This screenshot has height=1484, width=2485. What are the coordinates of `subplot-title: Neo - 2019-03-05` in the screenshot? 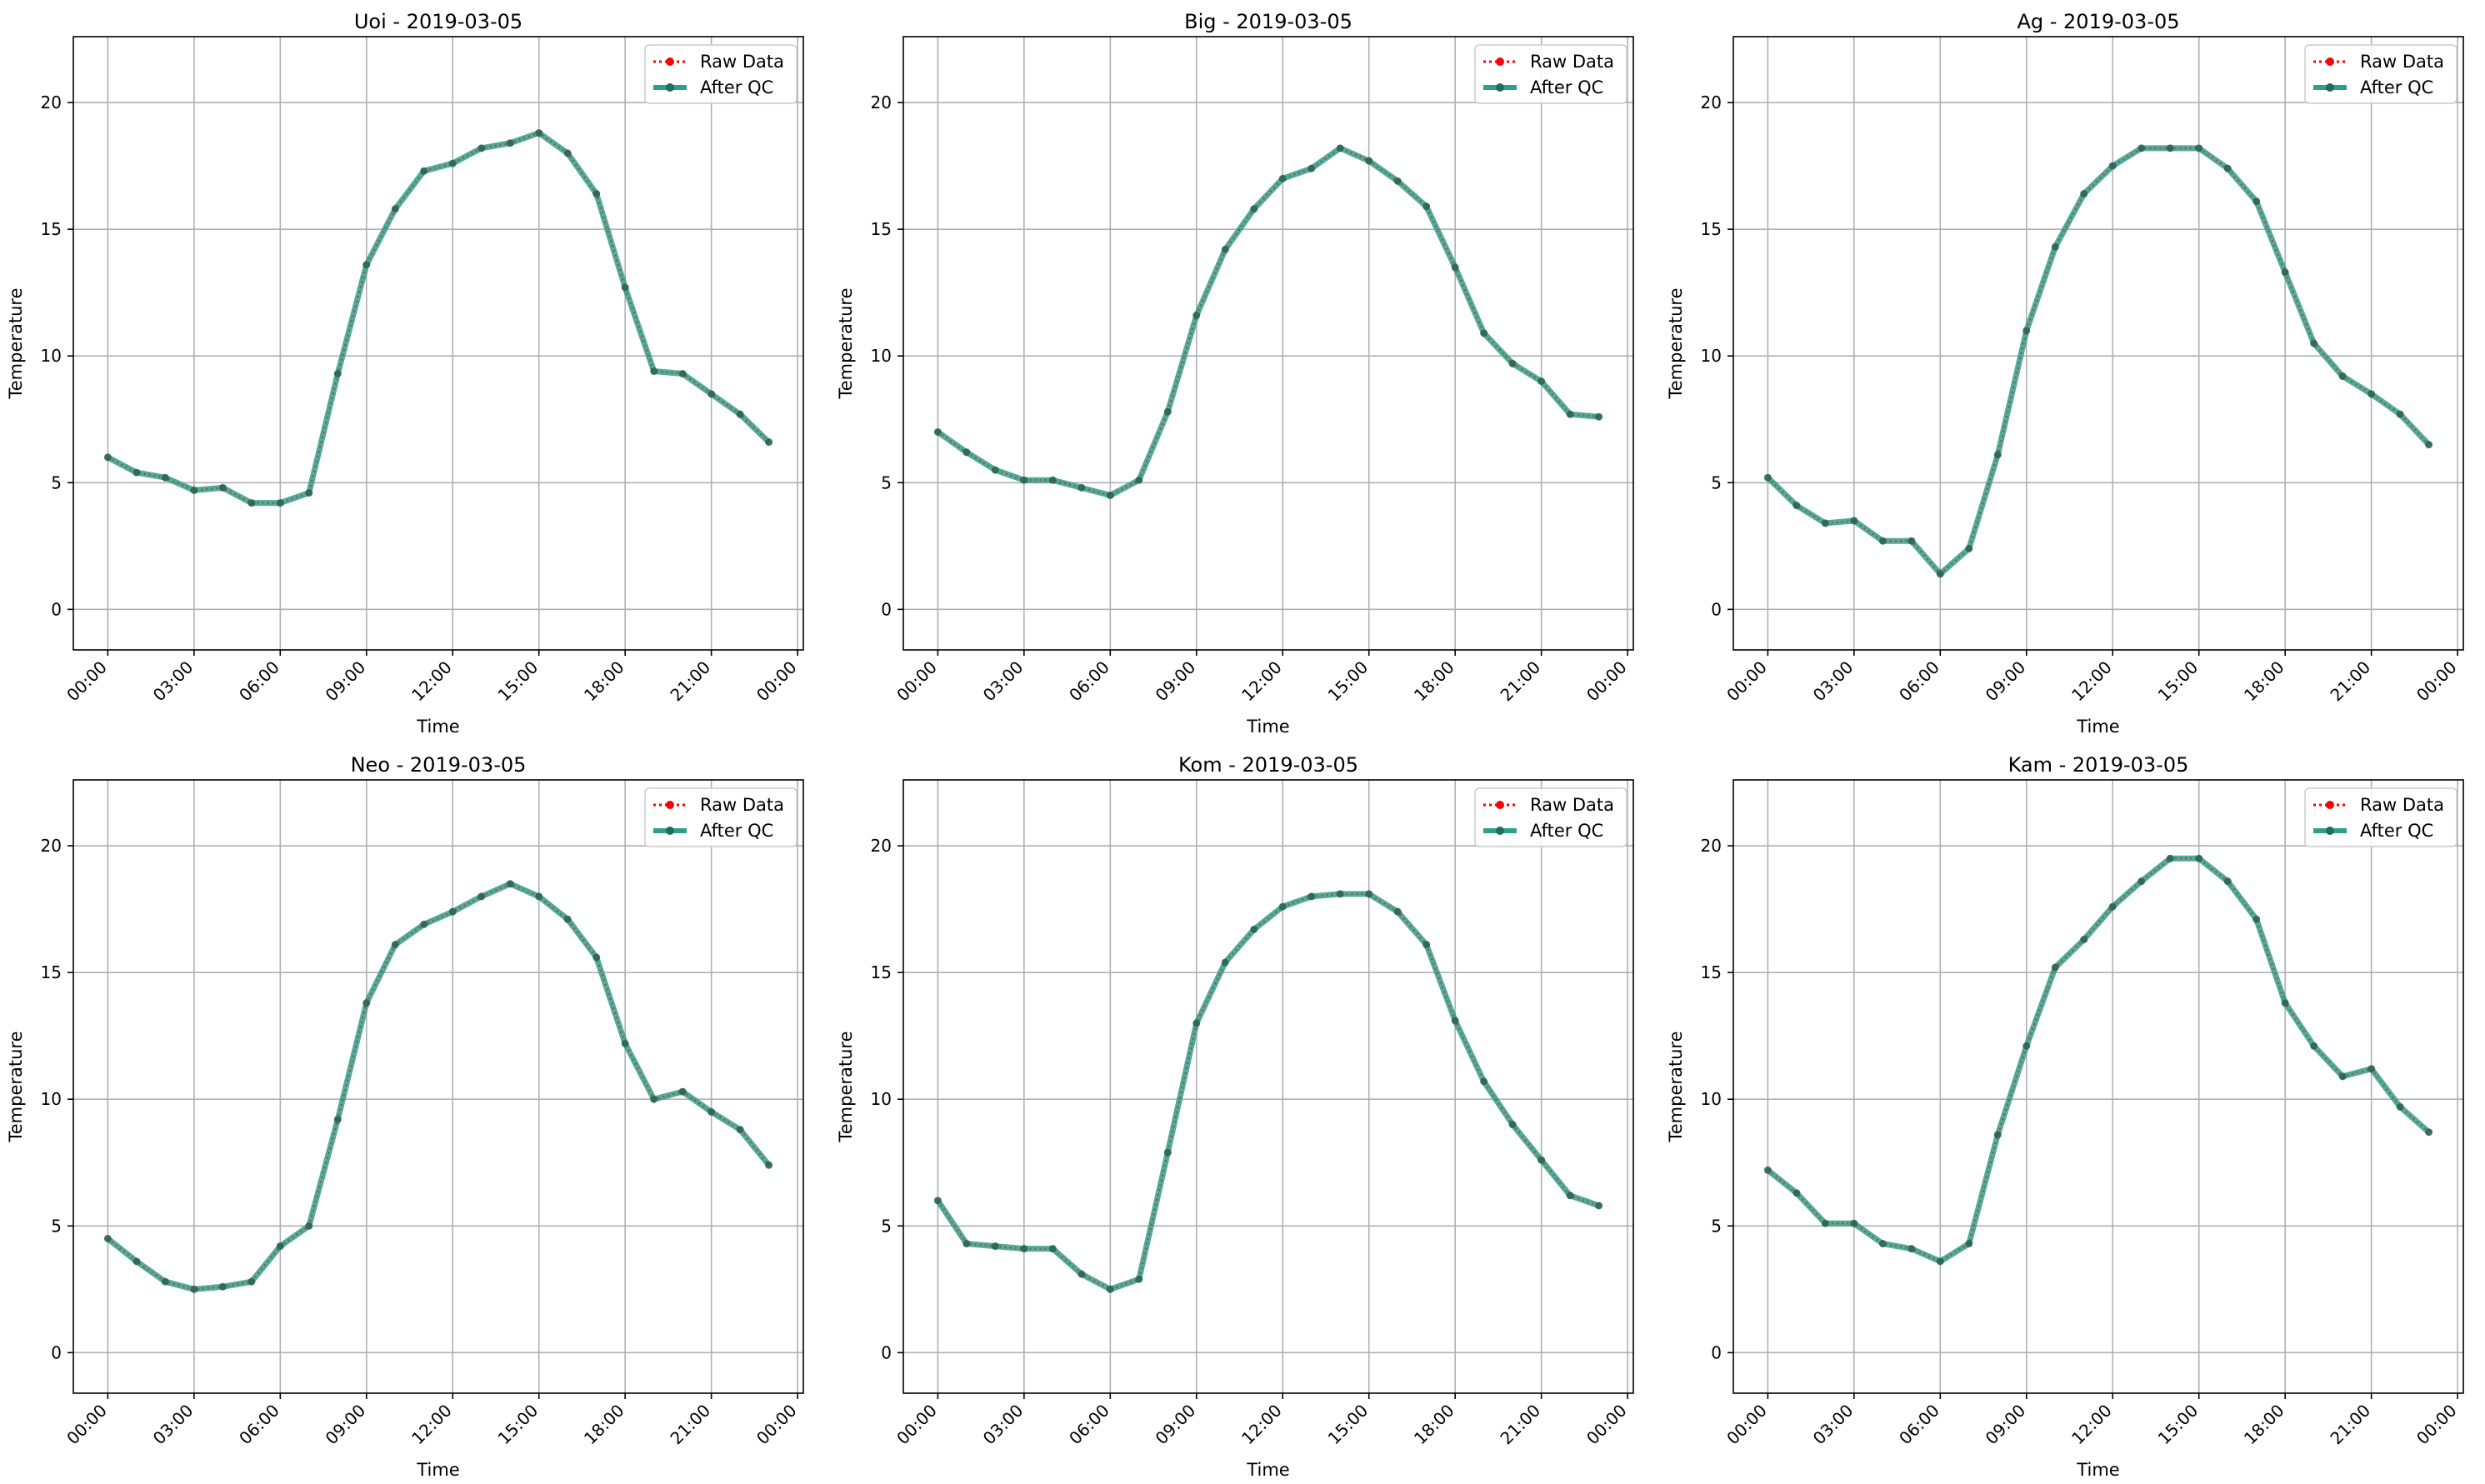 It's located at (439, 765).